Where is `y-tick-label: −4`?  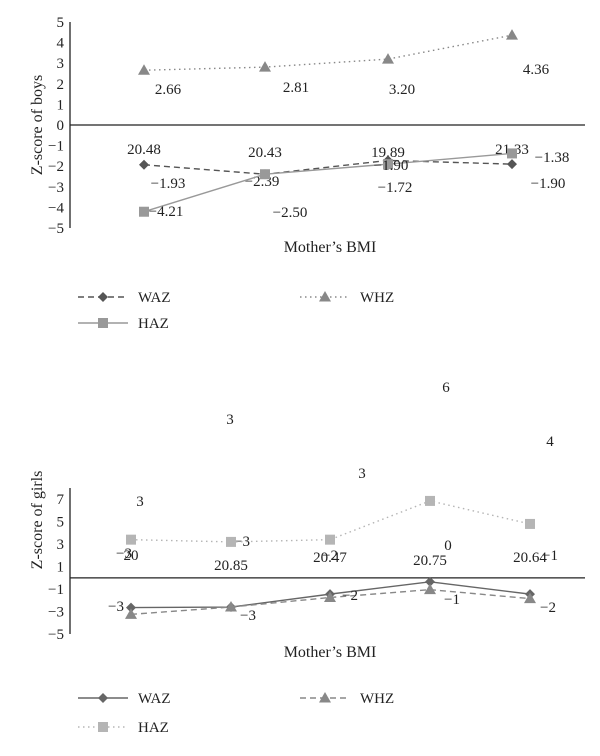 y-tick-label: −4 is located at coordinates (56, 208).